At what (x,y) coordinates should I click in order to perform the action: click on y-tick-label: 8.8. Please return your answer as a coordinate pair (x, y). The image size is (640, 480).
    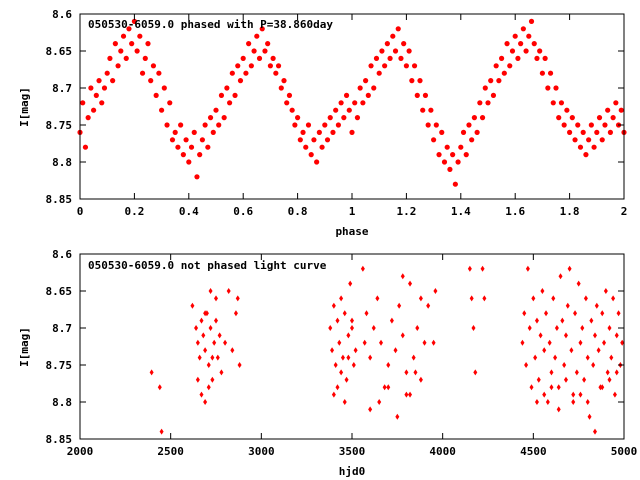
    Looking at the image, I should click on (62, 162).